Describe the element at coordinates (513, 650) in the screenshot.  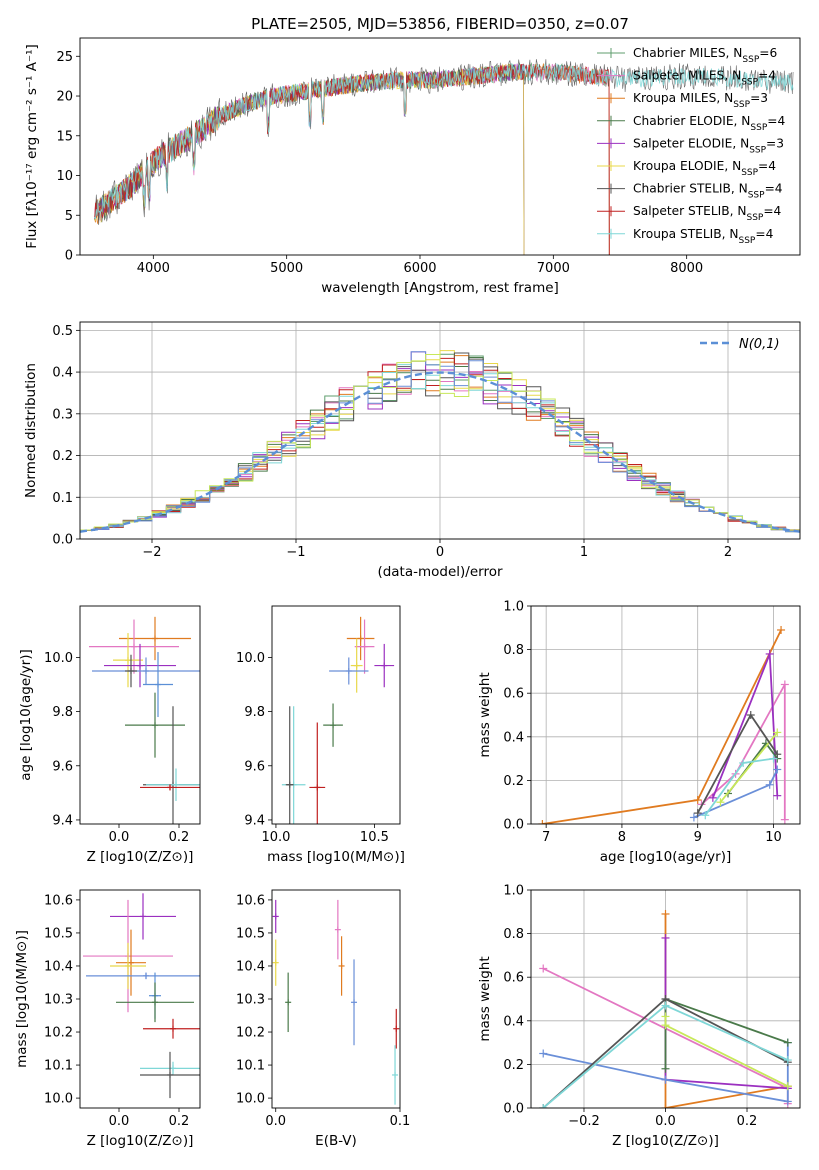
I see `y-tick-label: 0.8` at that location.